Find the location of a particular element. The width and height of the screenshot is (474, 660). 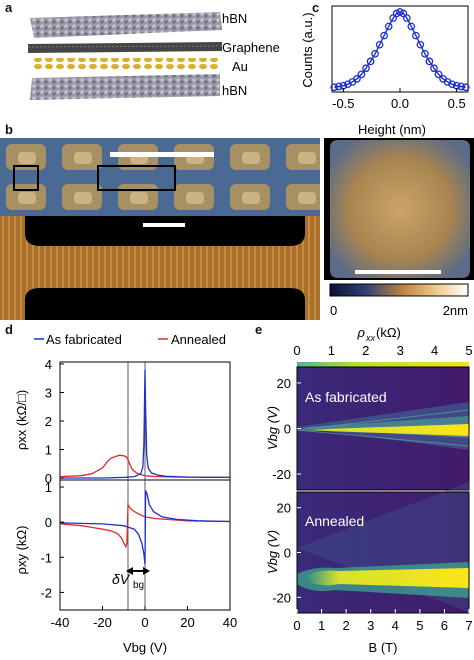

scale-bar-top is located at coordinates (162, 154).